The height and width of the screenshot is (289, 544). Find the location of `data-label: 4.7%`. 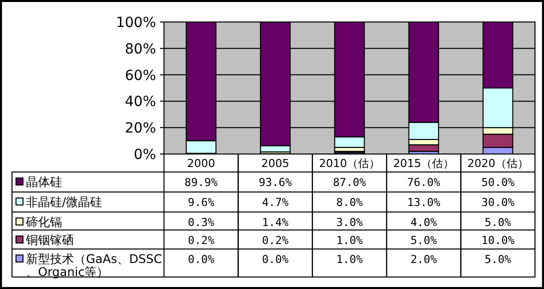

data-label: 4.7% is located at coordinates (275, 202).